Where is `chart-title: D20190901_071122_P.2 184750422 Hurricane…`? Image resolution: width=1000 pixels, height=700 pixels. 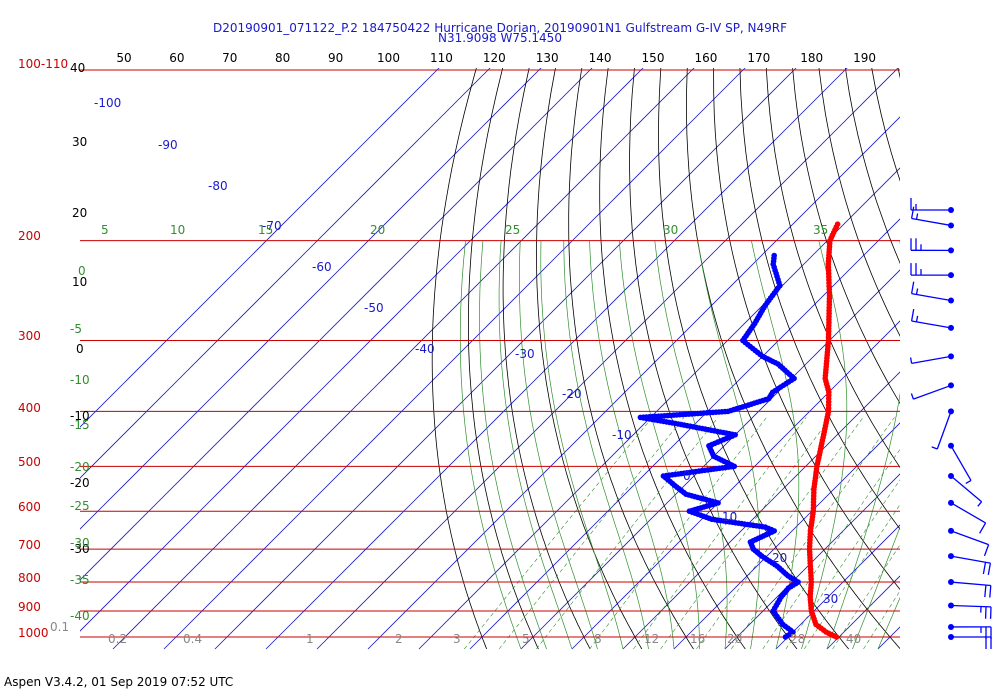 chart-title: D20190901_071122_P.2 184750422 Hurricane… is located at coordinates (500, 28).